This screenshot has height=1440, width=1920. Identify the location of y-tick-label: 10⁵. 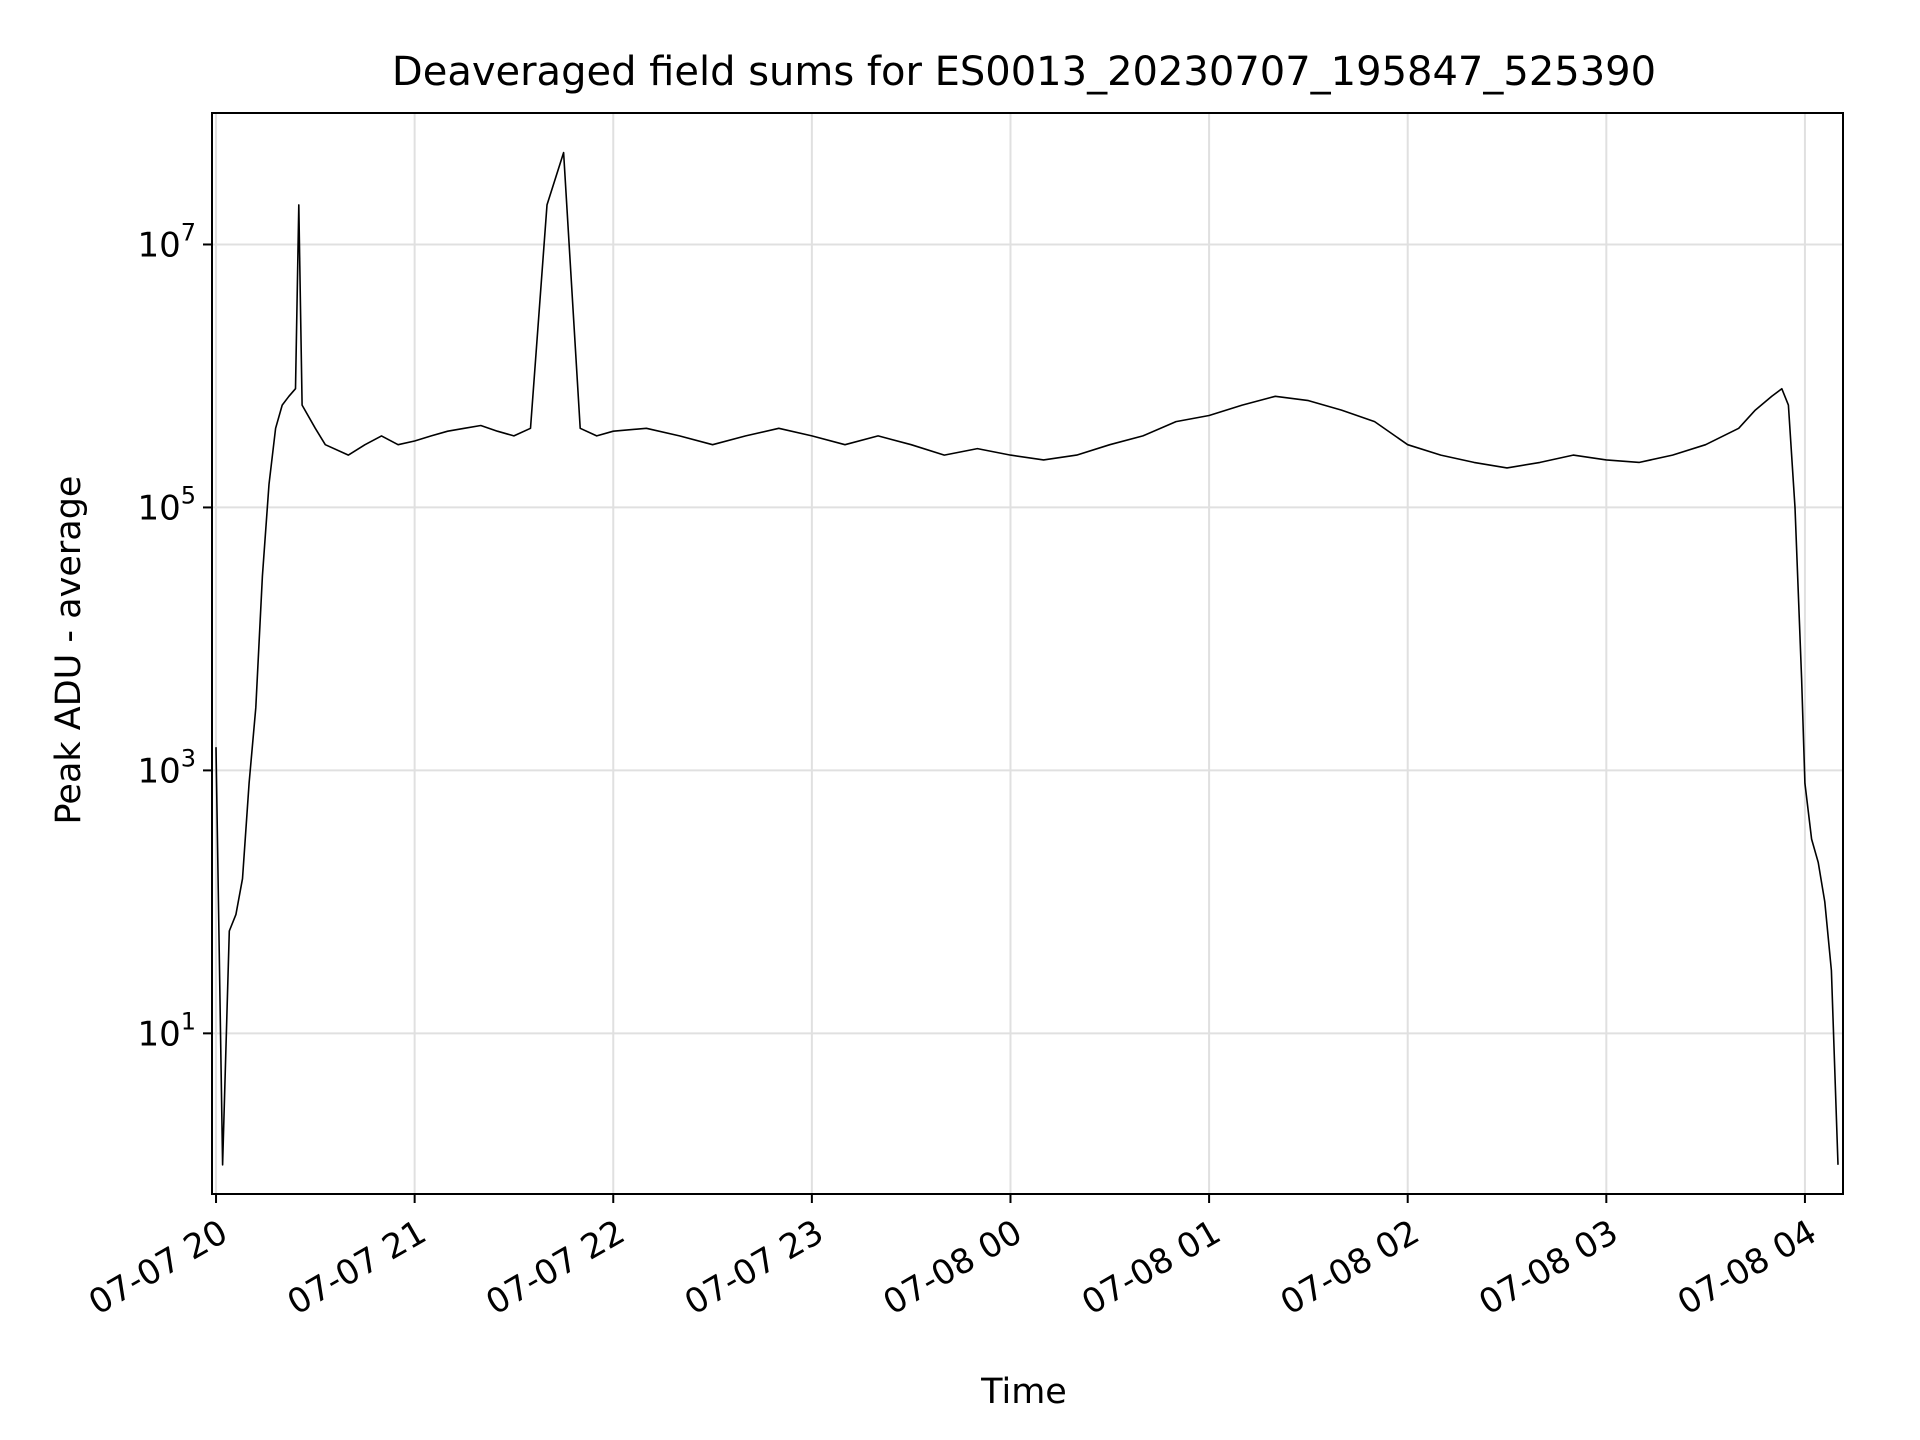
(166, 504).